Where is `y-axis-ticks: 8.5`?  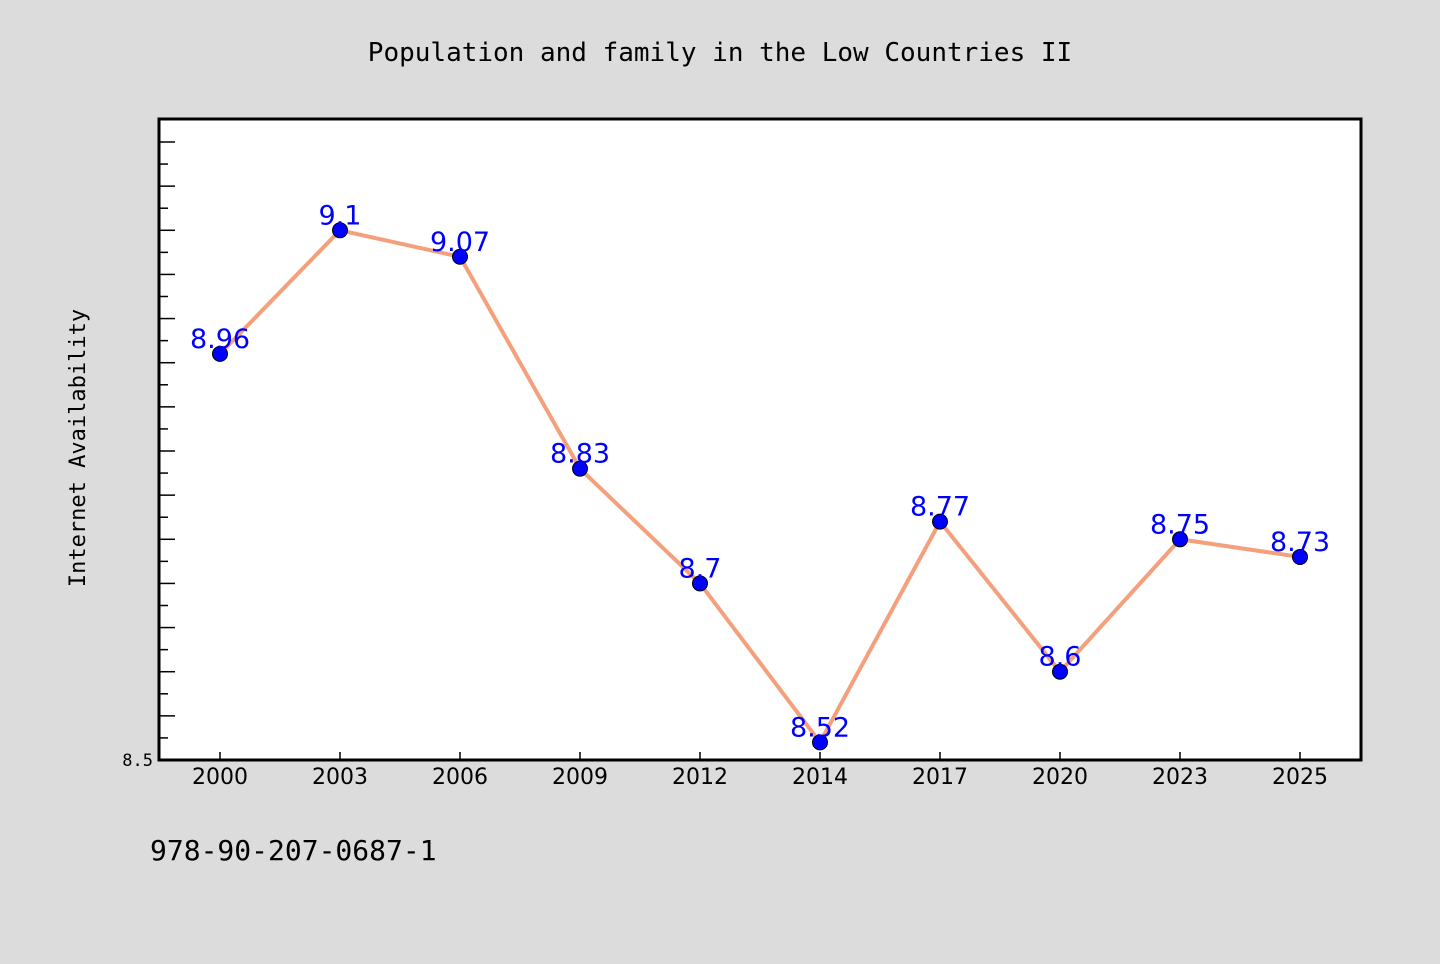
y-axis-ticks: 8.5 is located at coordinates (148, 456).